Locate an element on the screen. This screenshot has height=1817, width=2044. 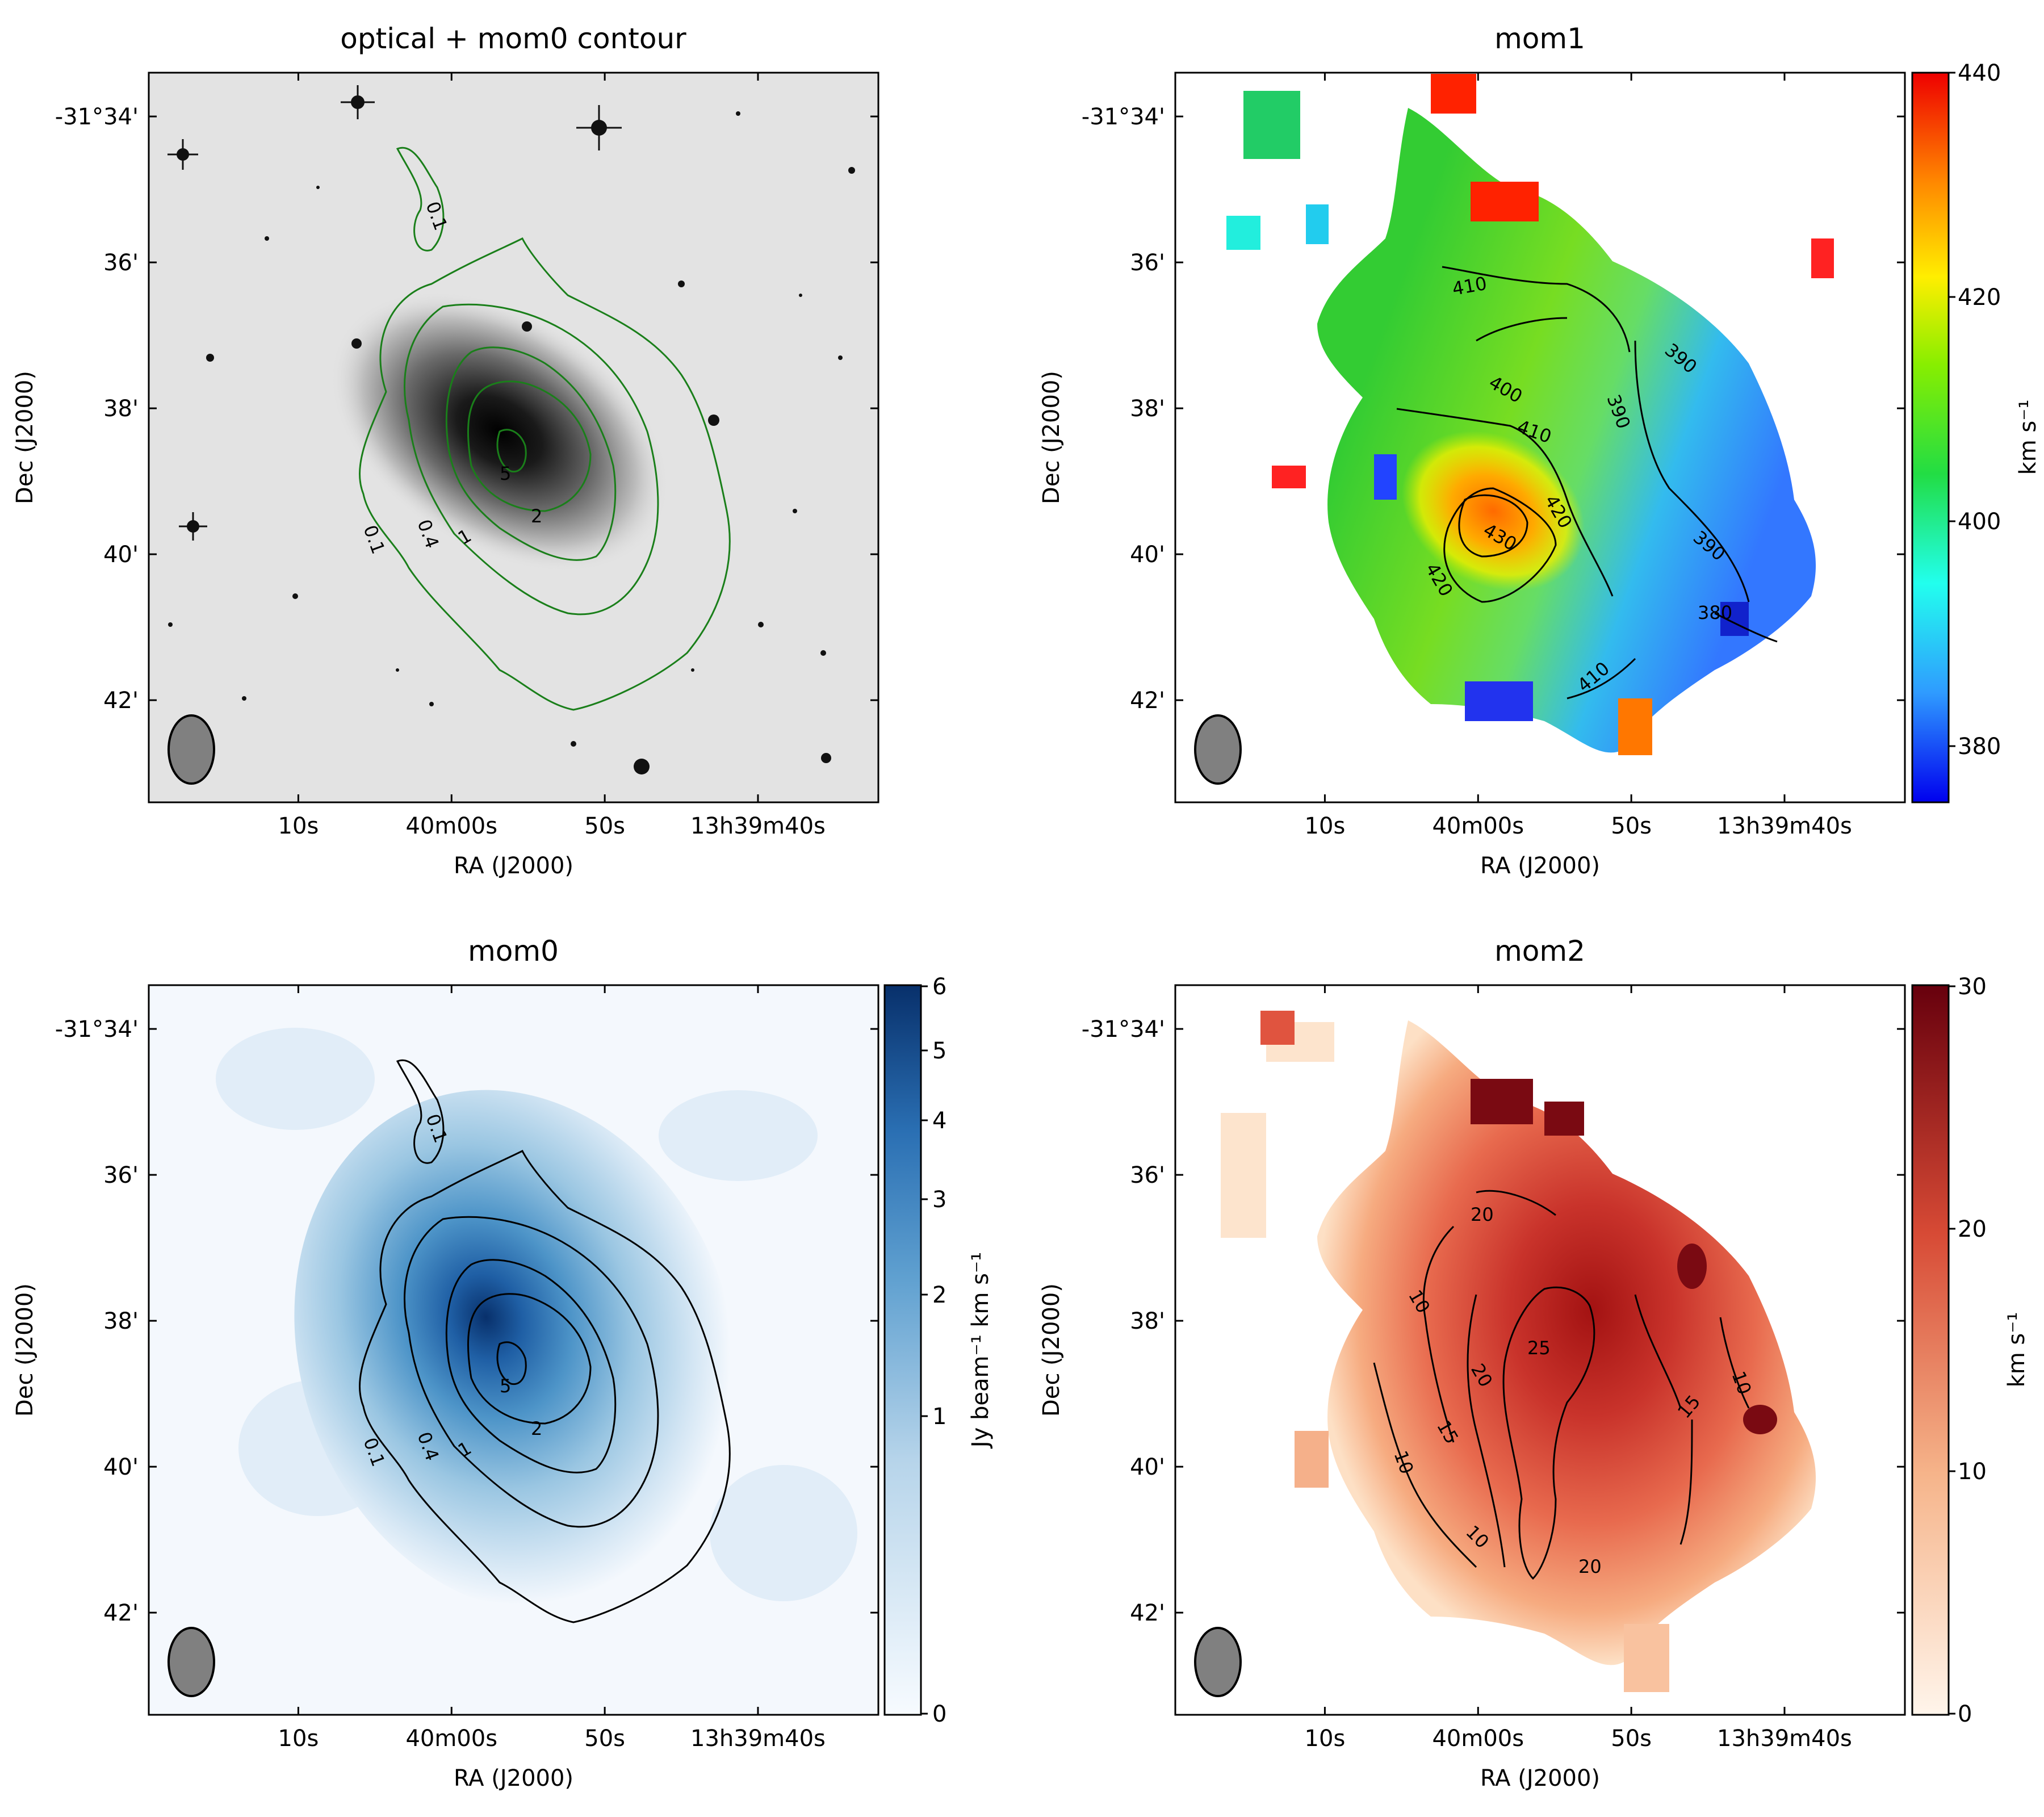
colorbar-label-mom1: km s⁻¹ is located at coordinates (2028, 438).